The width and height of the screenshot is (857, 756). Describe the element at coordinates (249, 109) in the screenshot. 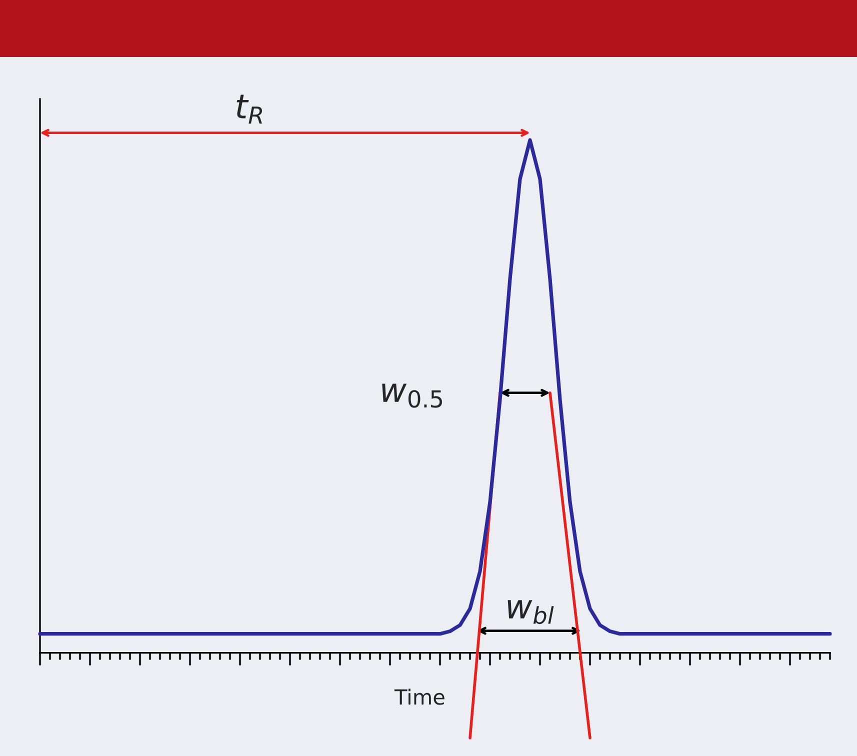

I see `text: t$_{R}$` at that location.